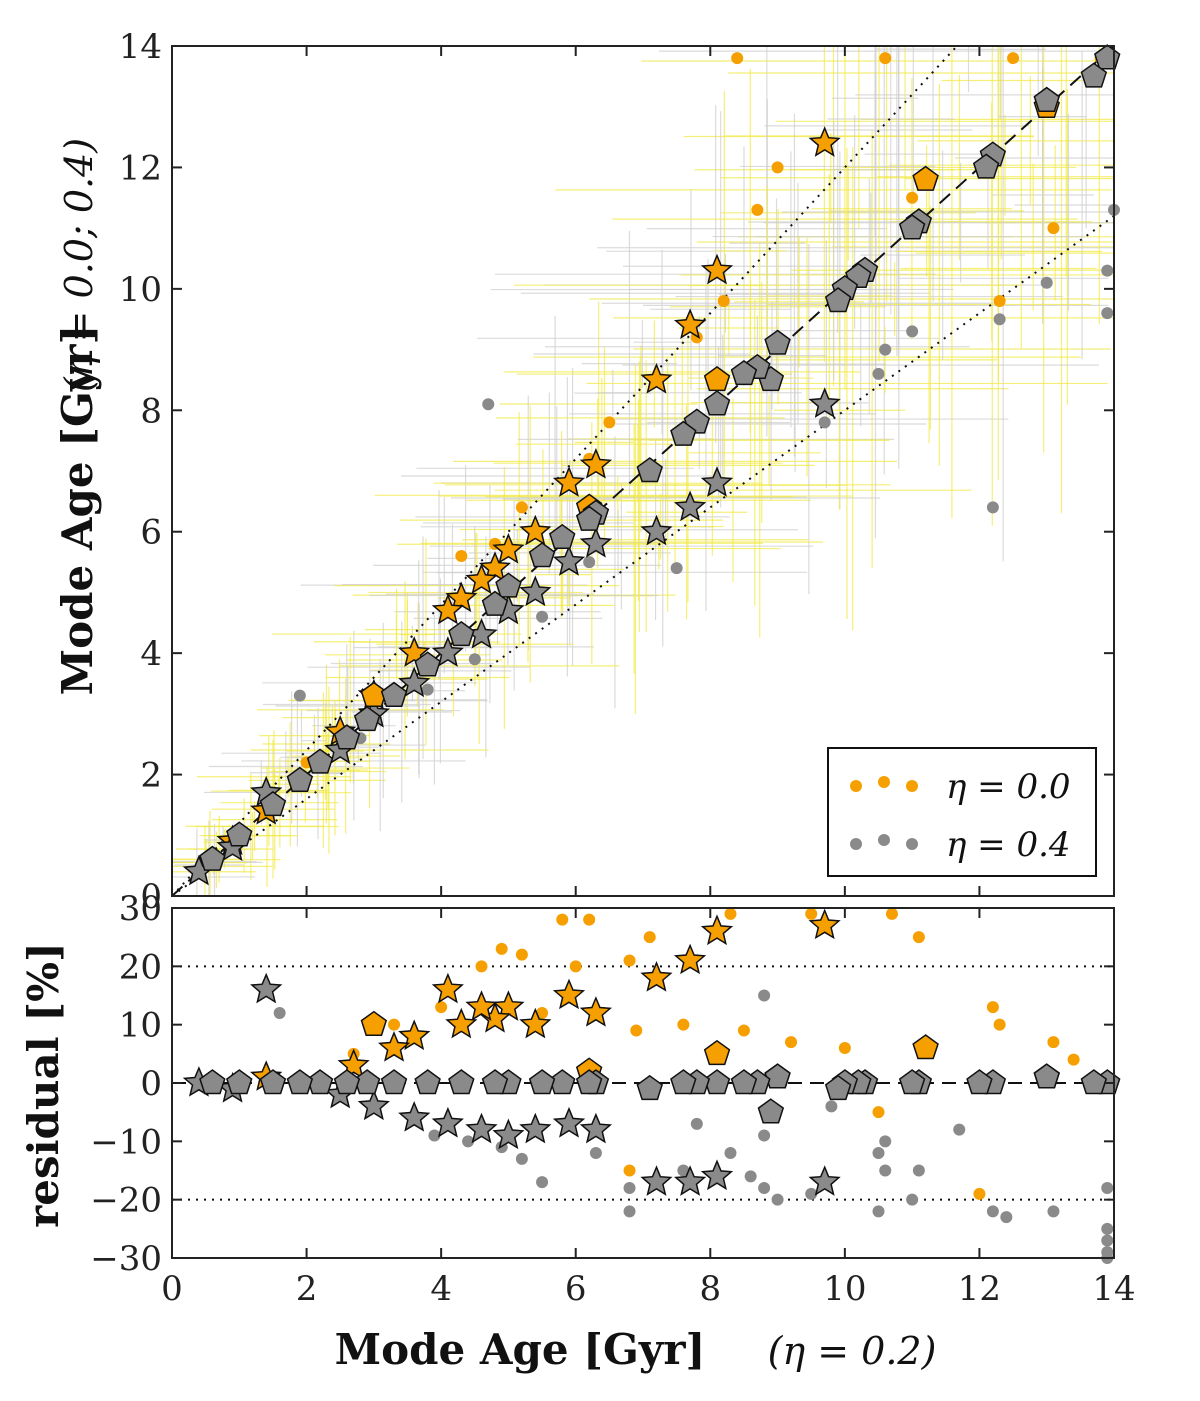 Image resolution: width=1200 pixels, height=1401 pixels. What do you see at coordinates (151, 1084) in the screenshot?
I see `y-tick-label: 0` at bounding box center [151, 1084].